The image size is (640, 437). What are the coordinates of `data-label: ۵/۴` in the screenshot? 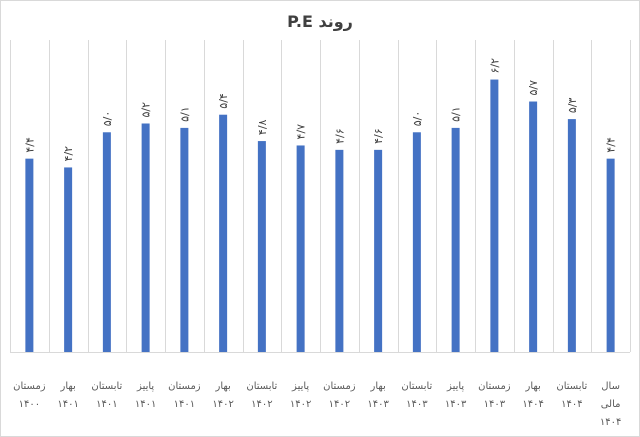 It's located at (223, 101).